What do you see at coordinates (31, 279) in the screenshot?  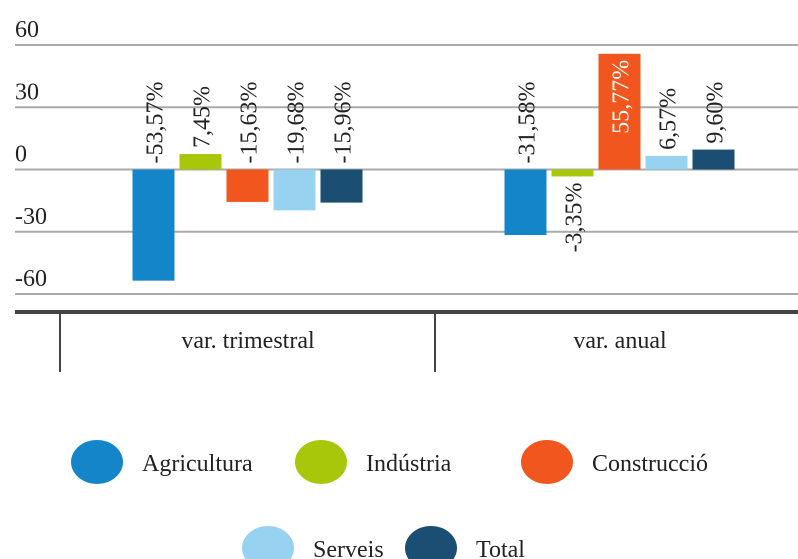 I see `y-tick-label: -60` at bounding box center [31, 279].